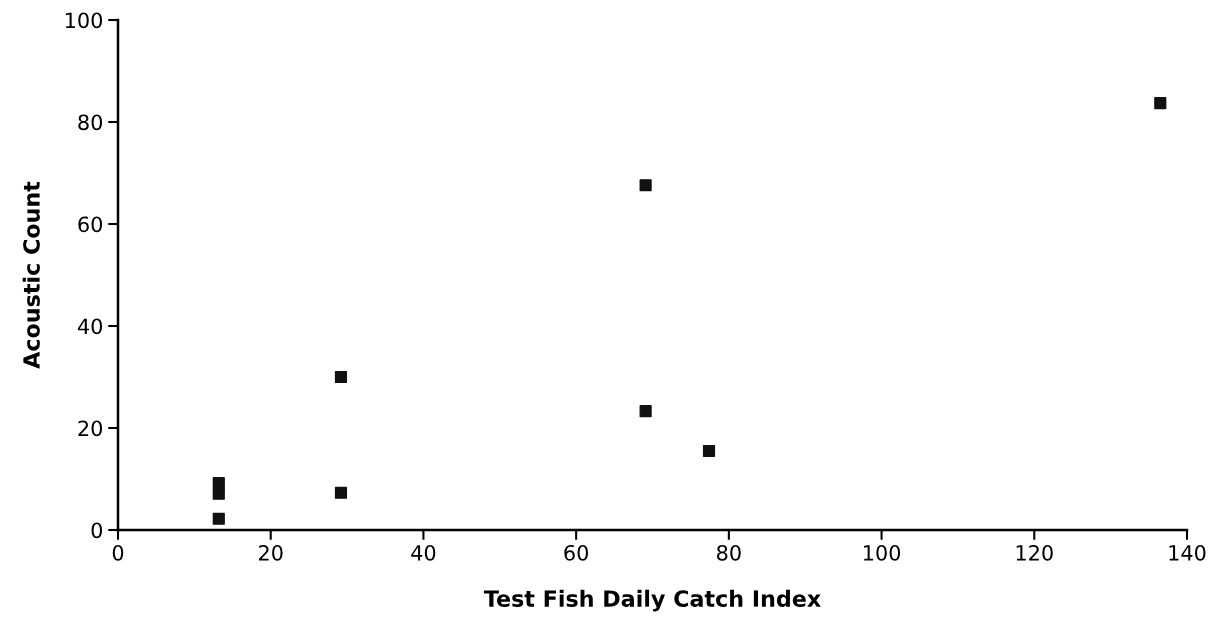 Image resolution: width=1228 pixels, height=638 pixels. What do you see at coordinates (882, 552) in the screenshot?
I see `x-tick-label: 100` at bounding box center [882, 552].